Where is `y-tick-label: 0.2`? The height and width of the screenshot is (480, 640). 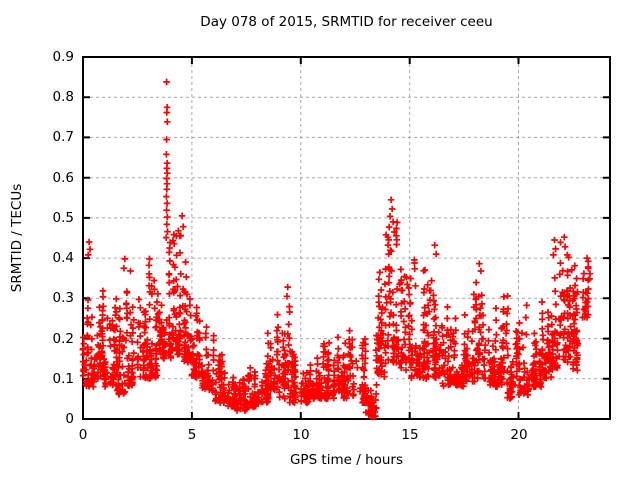 y-tick-label: 0.2 is located at coordinates (63, 339).